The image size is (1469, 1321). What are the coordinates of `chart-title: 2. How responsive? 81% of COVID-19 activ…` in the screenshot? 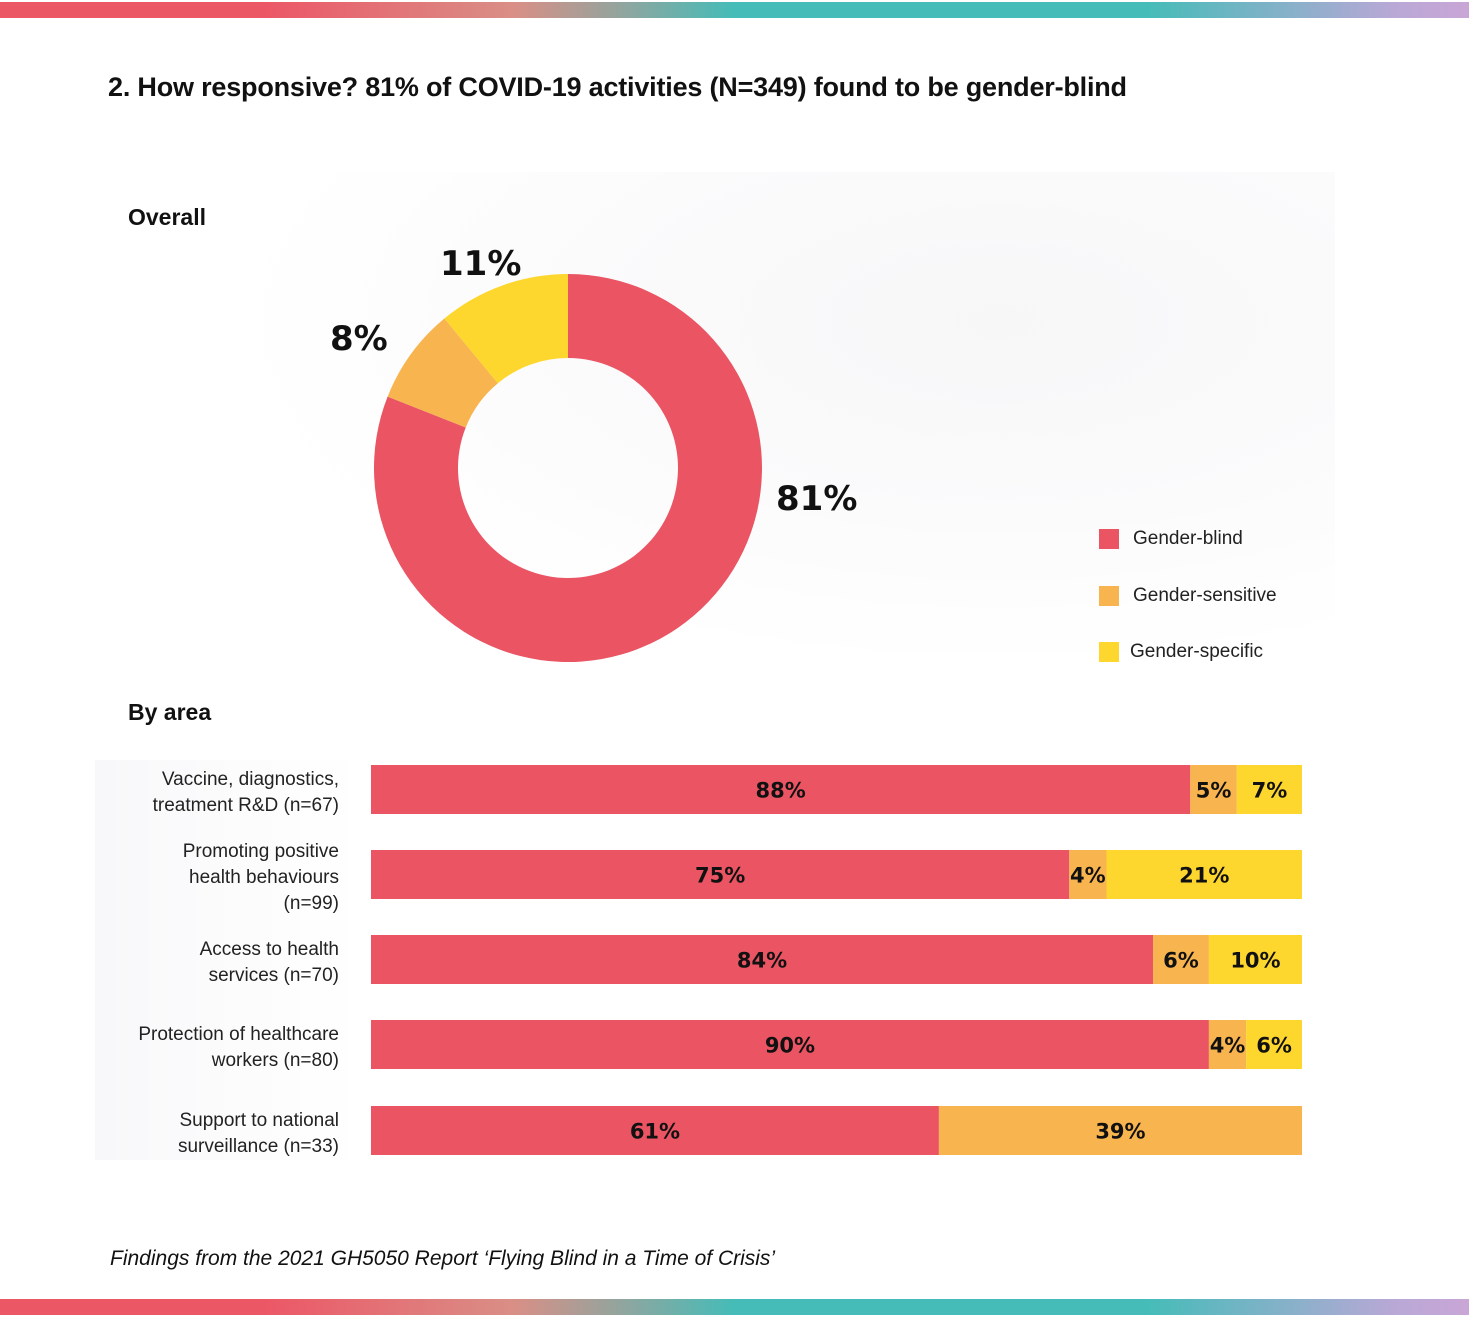 It's located at (617, 87).